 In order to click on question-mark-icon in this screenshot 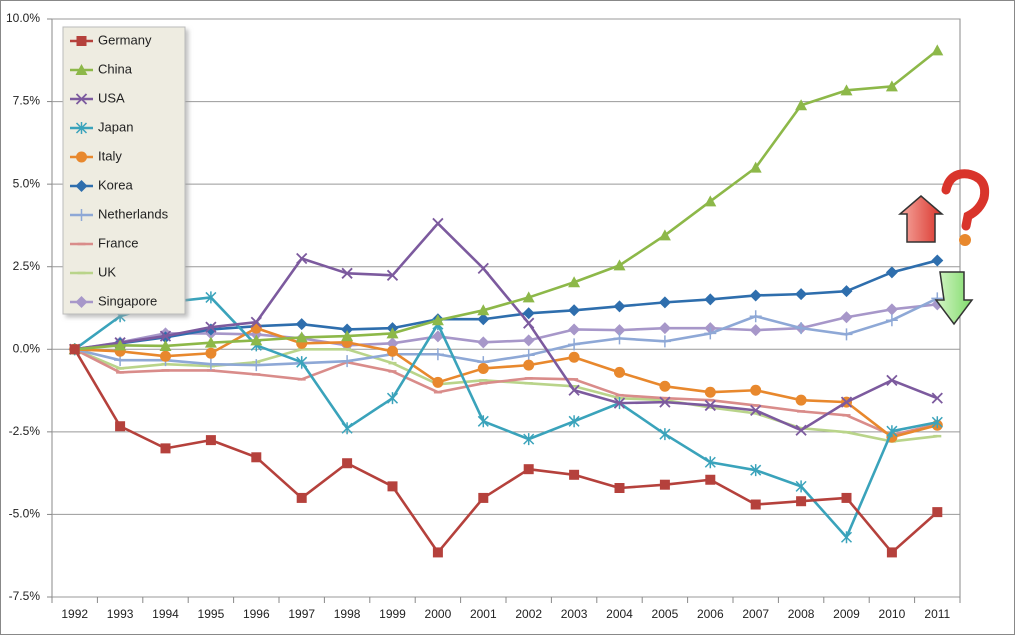, I will do `click(965, 200)`.